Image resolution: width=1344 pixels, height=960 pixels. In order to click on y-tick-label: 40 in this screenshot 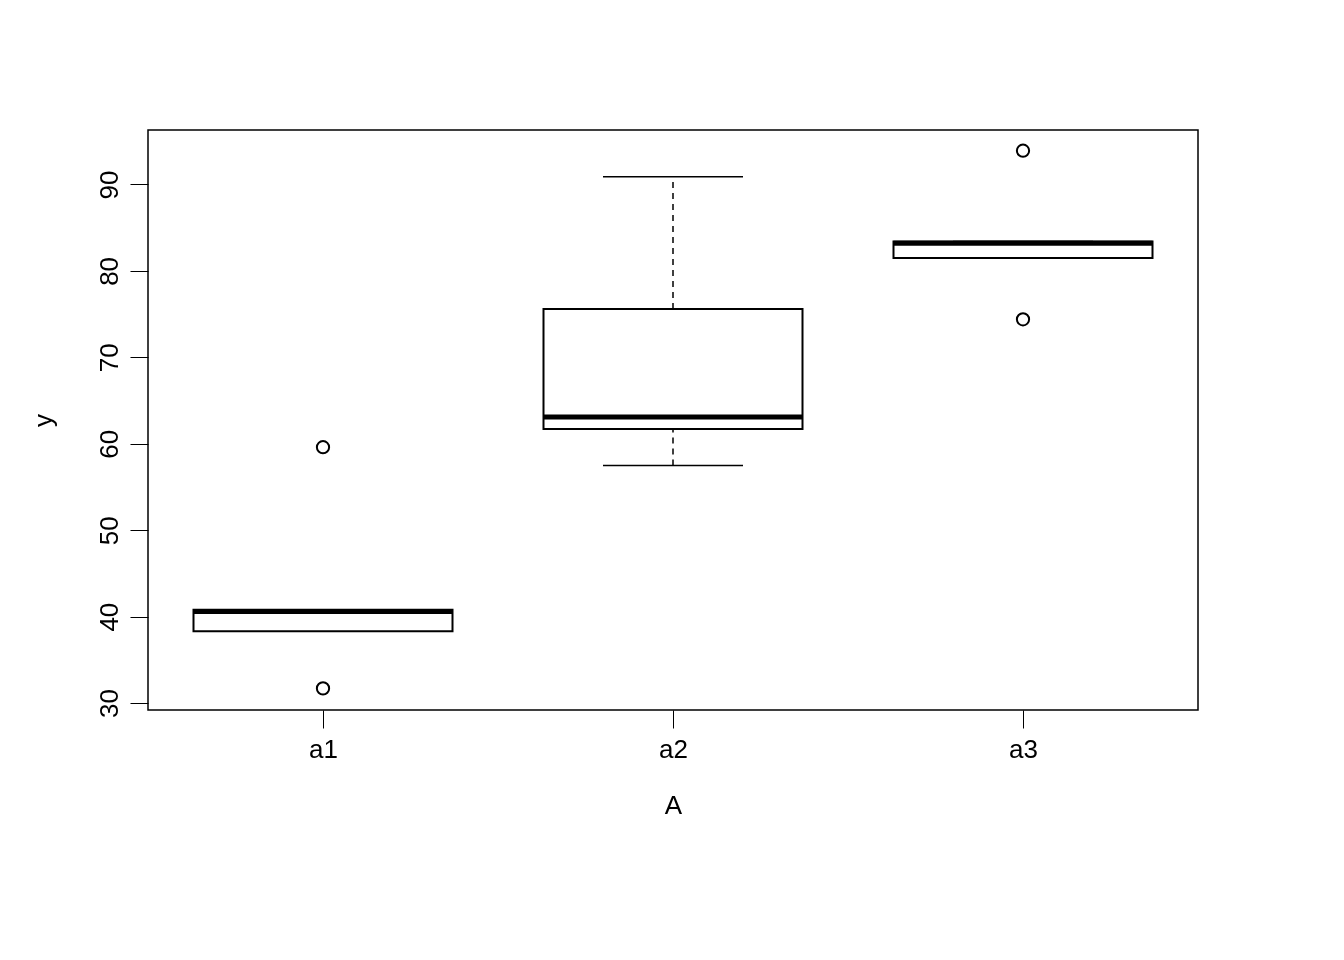, I will do `click(108, 617)`.